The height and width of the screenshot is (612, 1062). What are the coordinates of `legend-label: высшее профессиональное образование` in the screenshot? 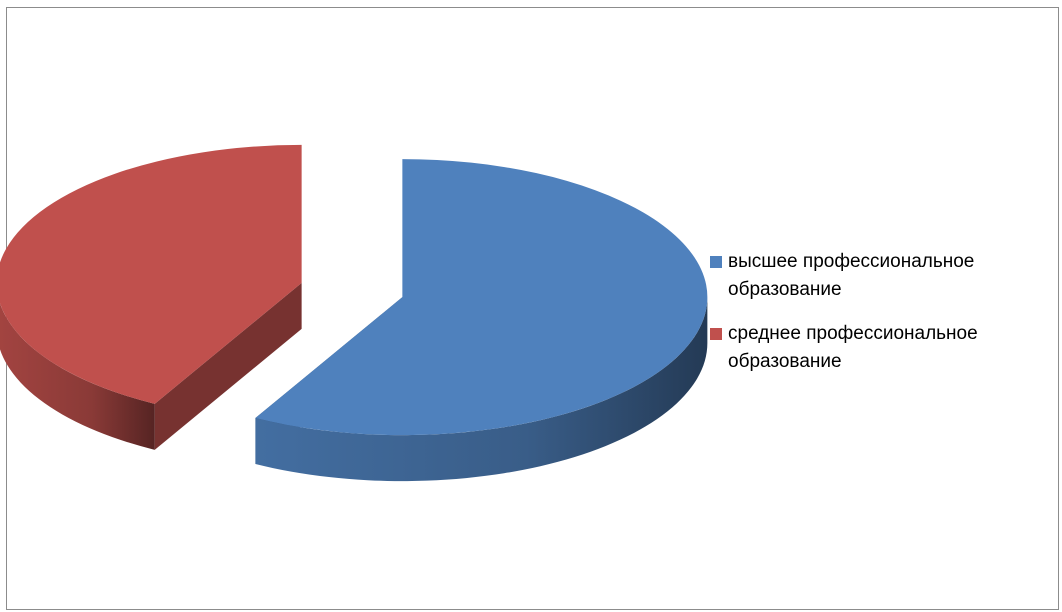 It's located at (851, 275).